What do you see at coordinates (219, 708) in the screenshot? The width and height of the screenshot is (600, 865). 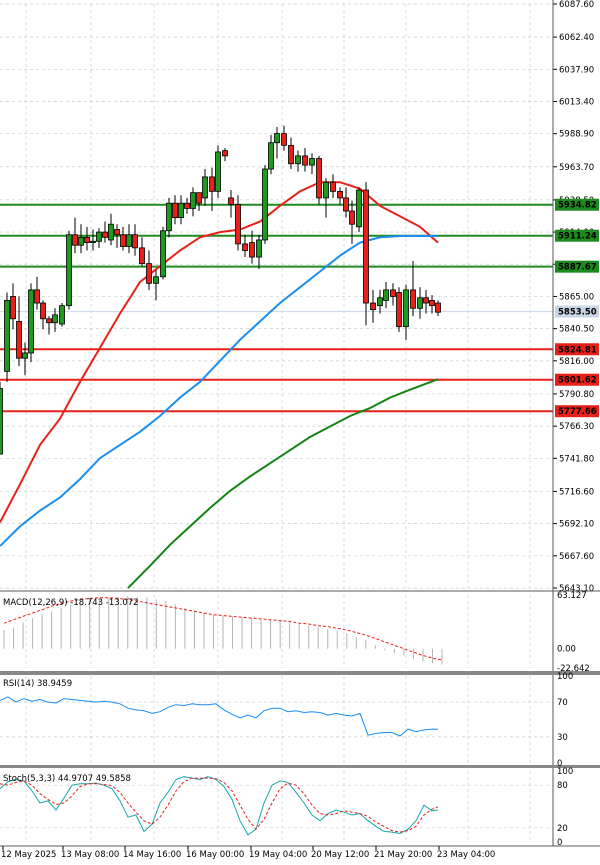 I see `rsi-panel: RSI(14) 38.9459` at bounding box center [219, 708].